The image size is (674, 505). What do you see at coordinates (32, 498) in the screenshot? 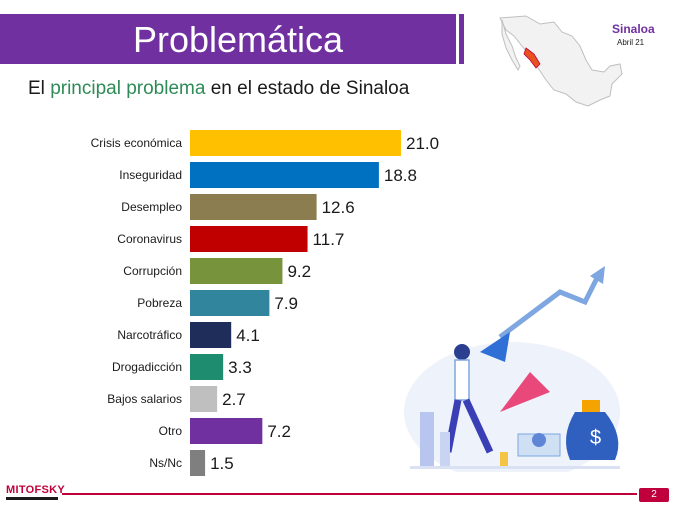
I see `logo-underline` at bounding box center [32, 498].